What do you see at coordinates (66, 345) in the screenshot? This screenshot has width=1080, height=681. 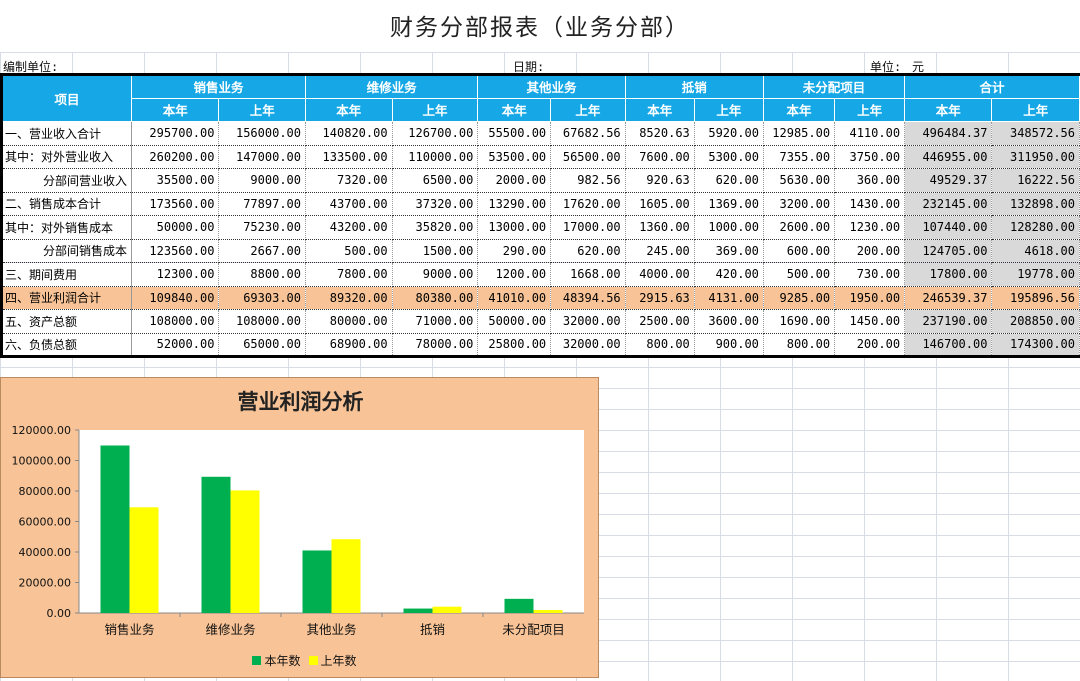 I see `row-label: 六、负债总额` at bounding box center [66, 345].